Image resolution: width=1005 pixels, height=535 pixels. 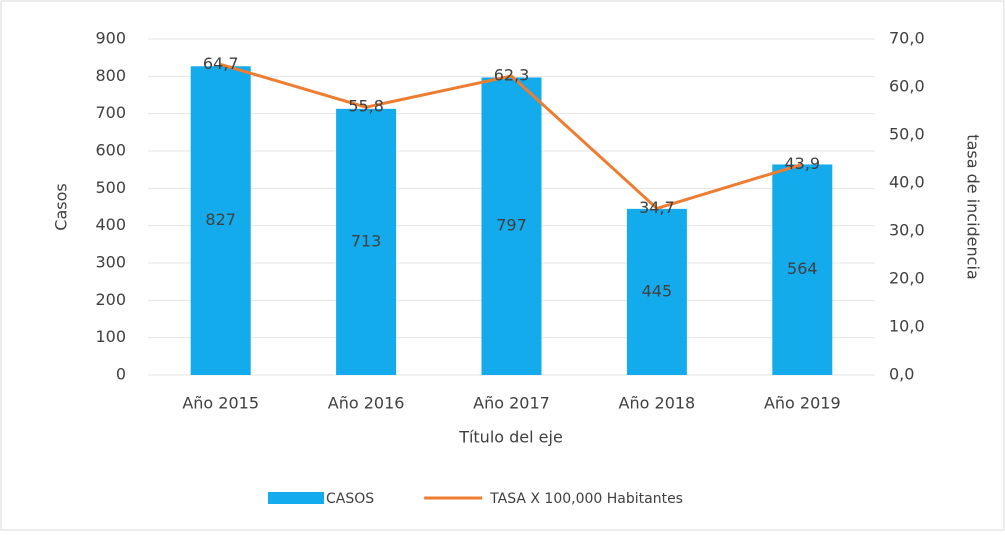 I want to click on bar-value-label: 713, so click(x=366, y=240).